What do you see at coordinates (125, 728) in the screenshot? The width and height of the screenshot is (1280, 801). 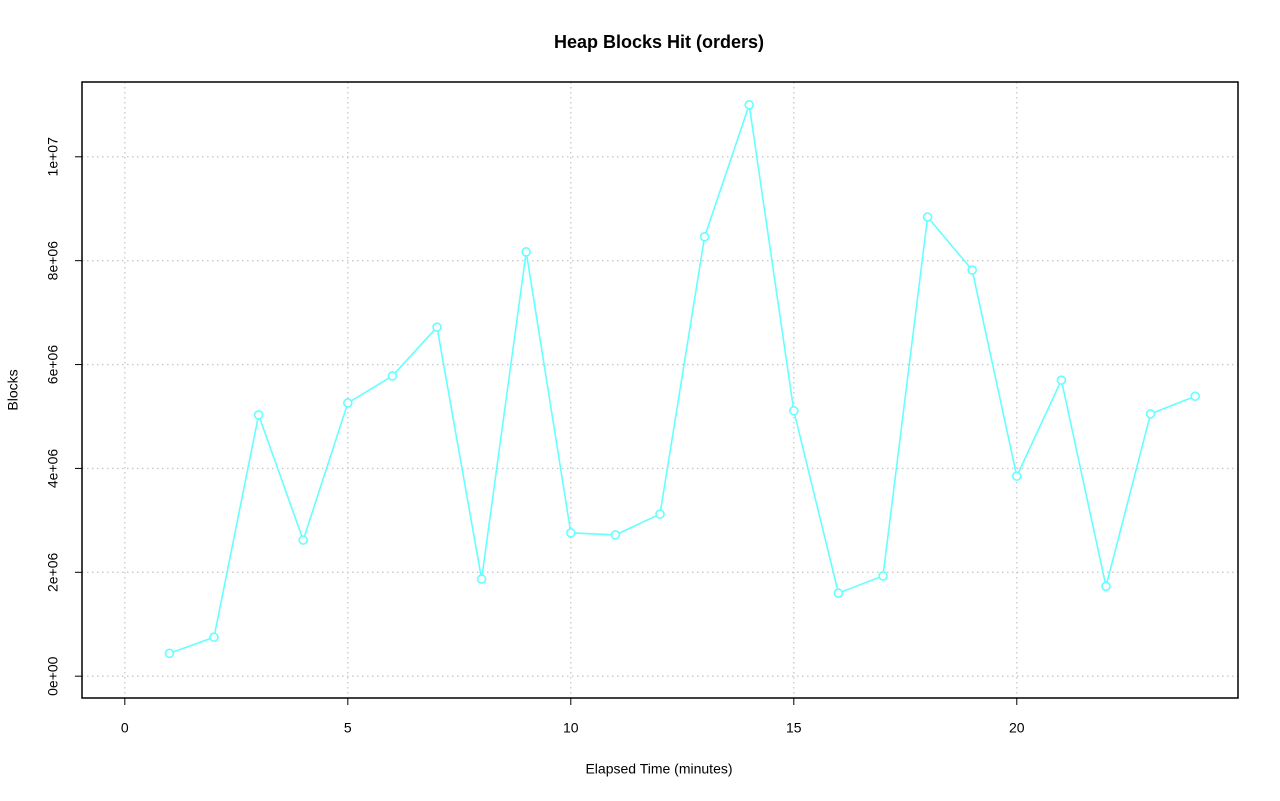 I see `x-tick-label: 0` at bounding box center [125, 728].